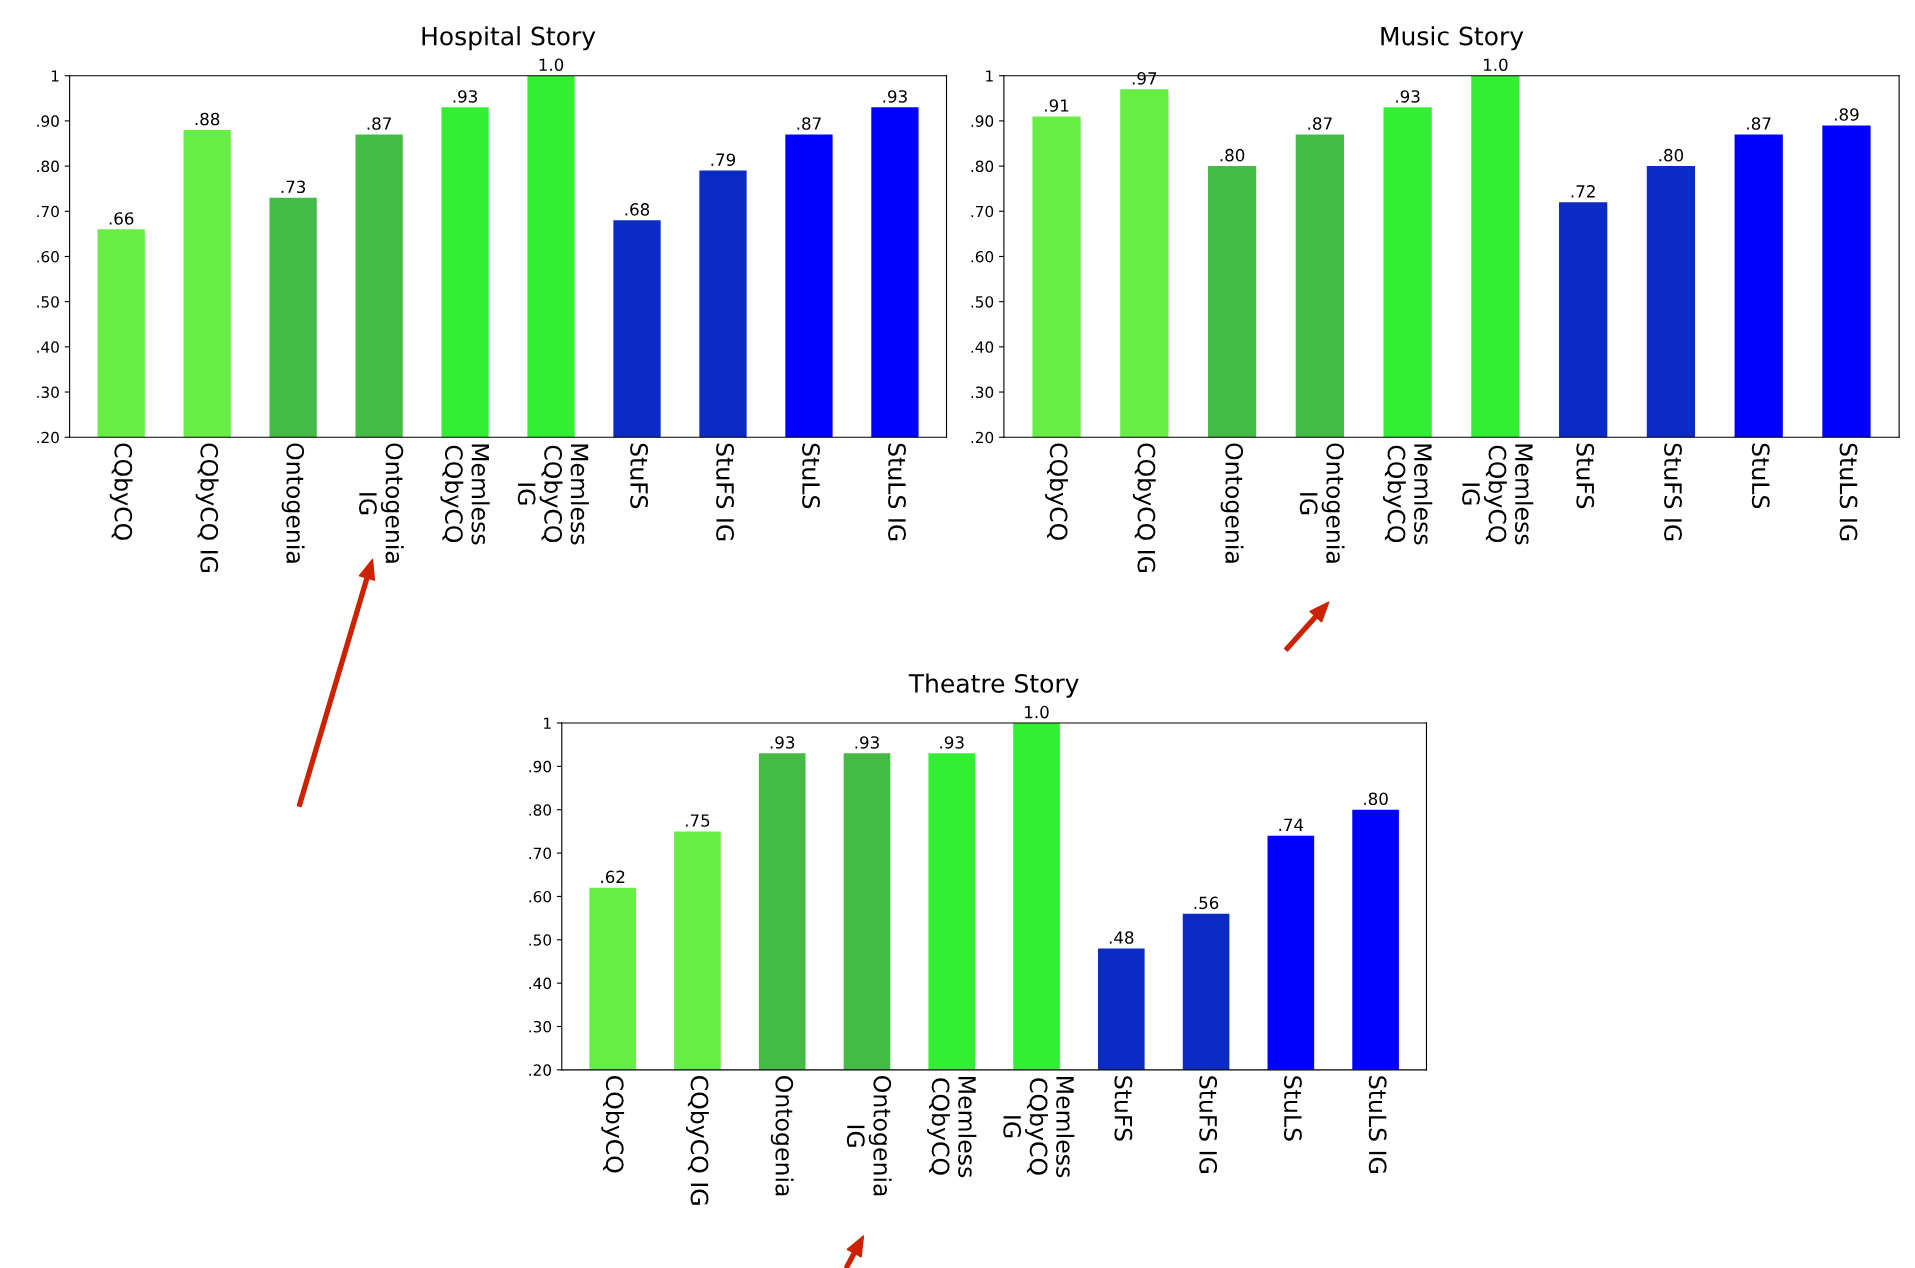 The width and height of the screenshot is (1915, 1268). What do you see at coordinates (509, 38) in the screenshot?
I see `chart-title: Hospital Story` at bounding box center [509, 38].